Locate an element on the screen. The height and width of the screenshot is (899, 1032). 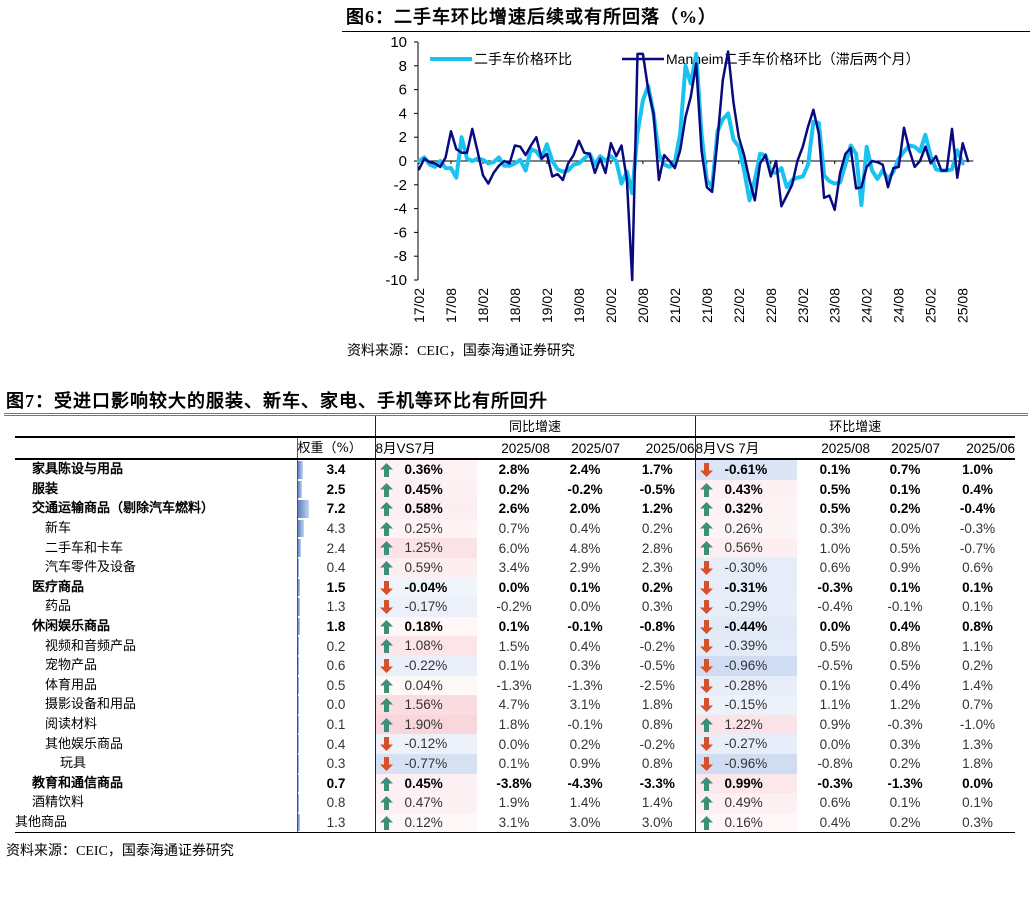
yoy-change-value: 0.12% is located at coordinates (423, 822).